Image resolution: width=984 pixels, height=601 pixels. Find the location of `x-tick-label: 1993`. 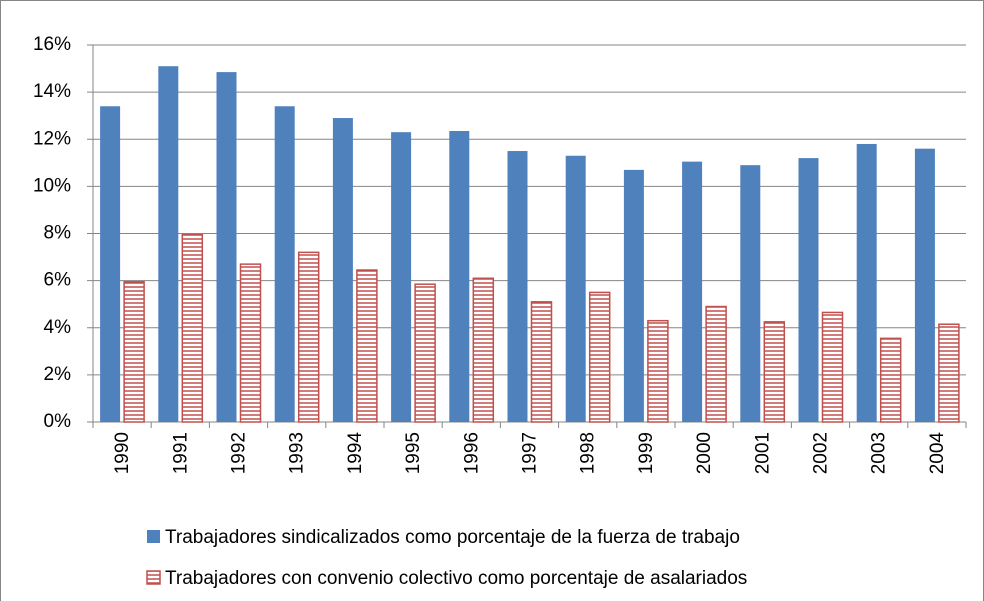

x-tick-label: 1993 is located at coordinates (297, 453).